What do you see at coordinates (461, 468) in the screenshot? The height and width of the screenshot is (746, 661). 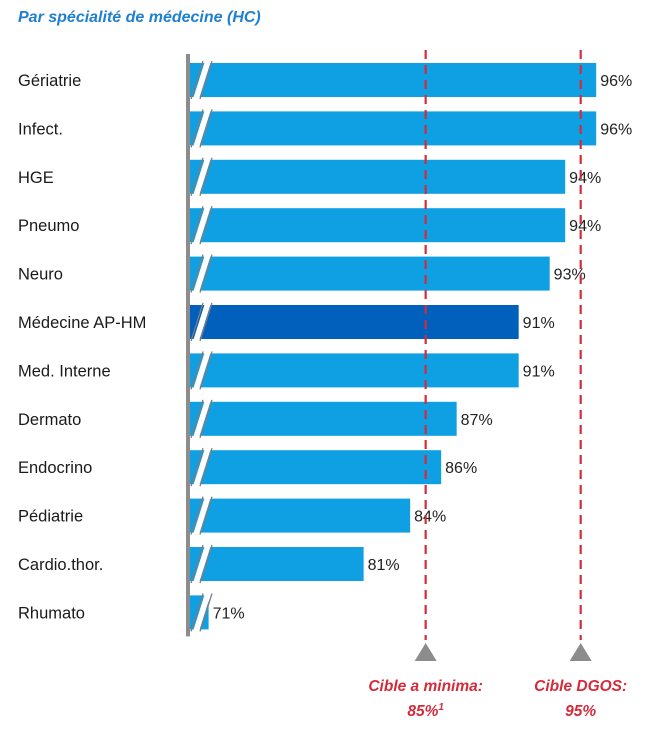 I see `value-label: 86%` at bounding box center [461, 468].